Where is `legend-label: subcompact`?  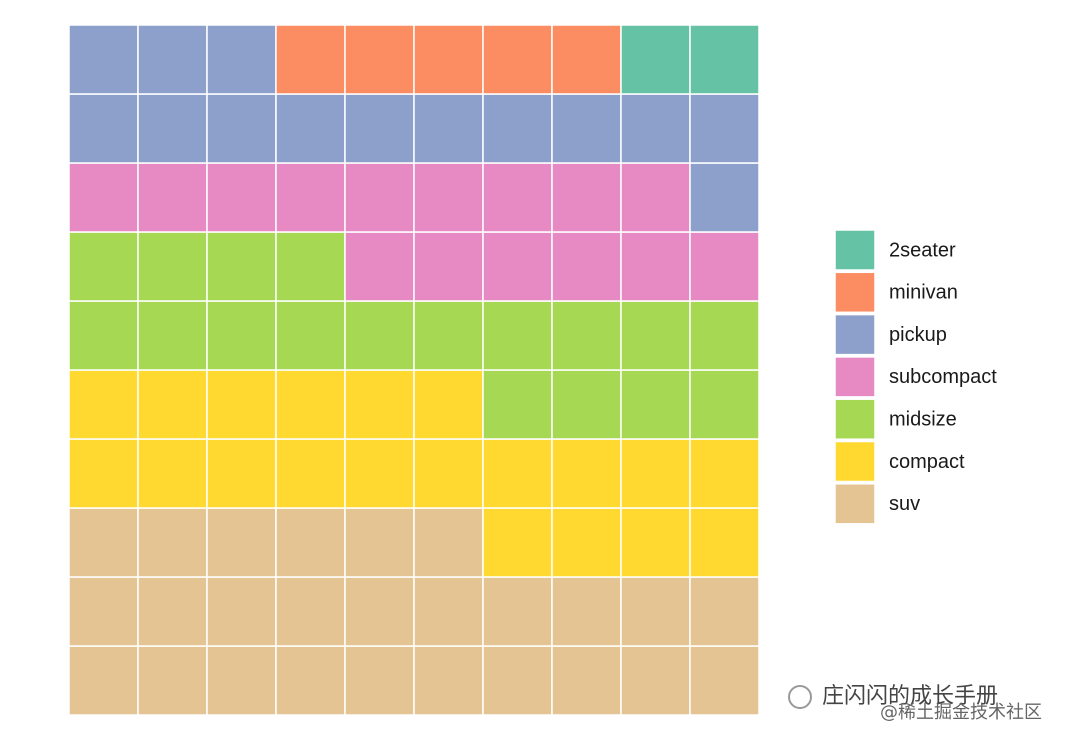 legend-label: subcompact is located at coordinates (943, 377).